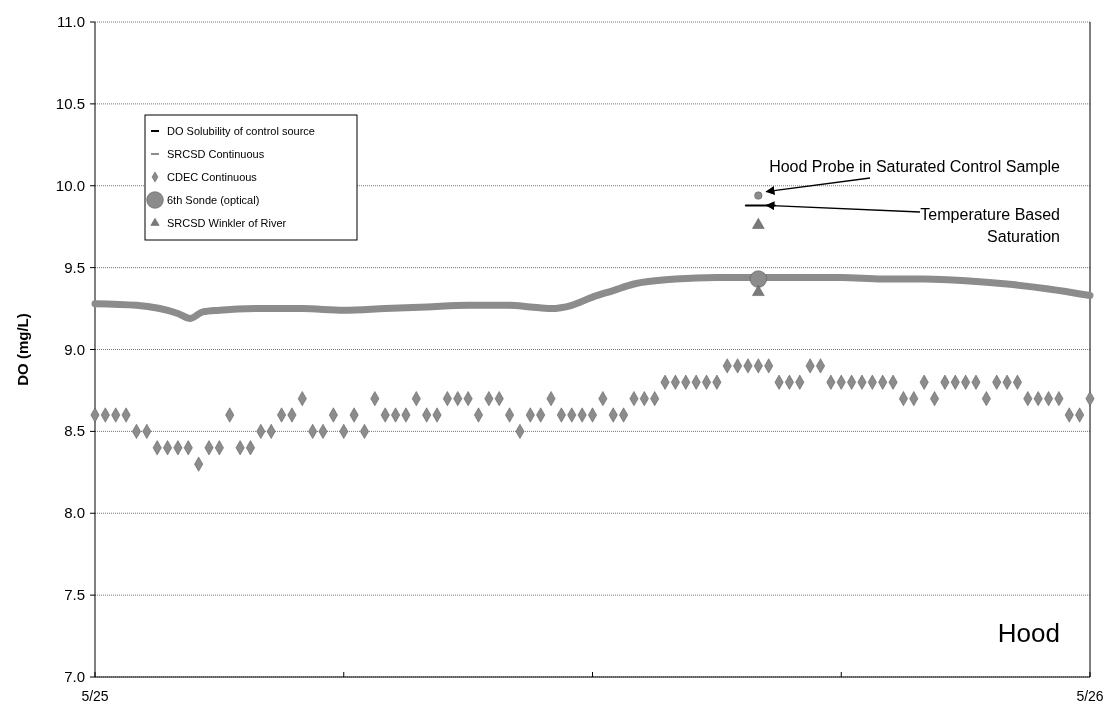 The height and width of the screenshot is (723, 1117). What do you see at coordinates (74, 349) in the screenshot?
I see `y-tick-label: 9.0` at bounding box center [74, 349].